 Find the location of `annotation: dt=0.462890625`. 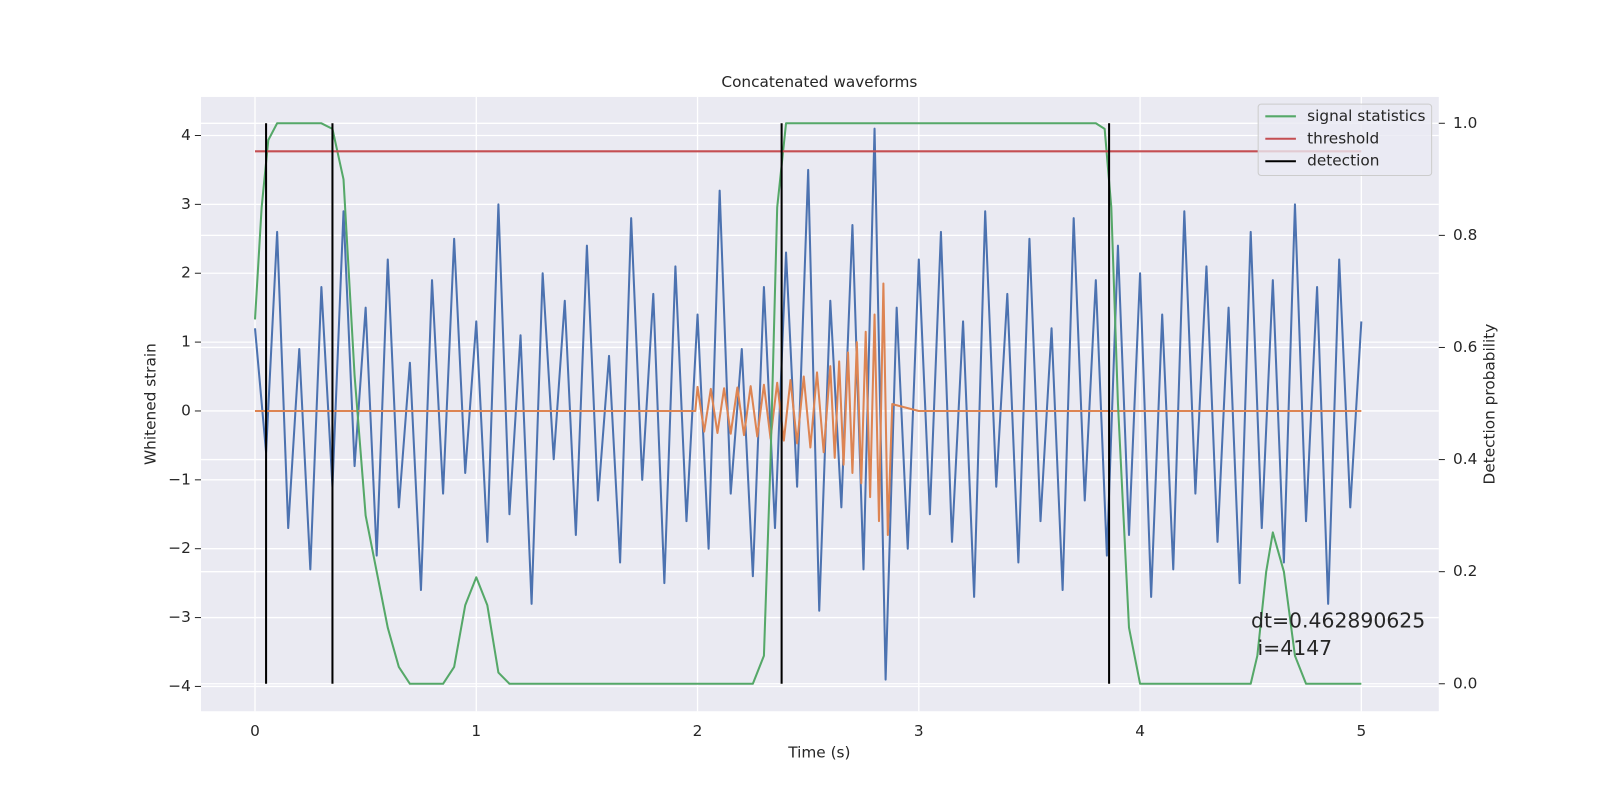

annotation: dt=0.462890625 is located at coordinates (1338, 620).